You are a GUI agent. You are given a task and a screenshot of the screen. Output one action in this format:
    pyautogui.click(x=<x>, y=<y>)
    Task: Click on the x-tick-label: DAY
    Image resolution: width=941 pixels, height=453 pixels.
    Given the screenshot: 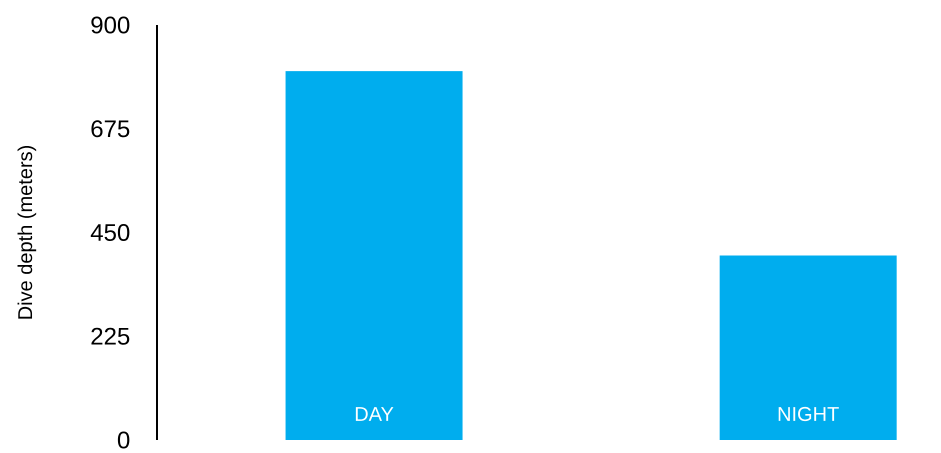 What is the action you would take?
    pyautogui.click(x=375, y=414)
    